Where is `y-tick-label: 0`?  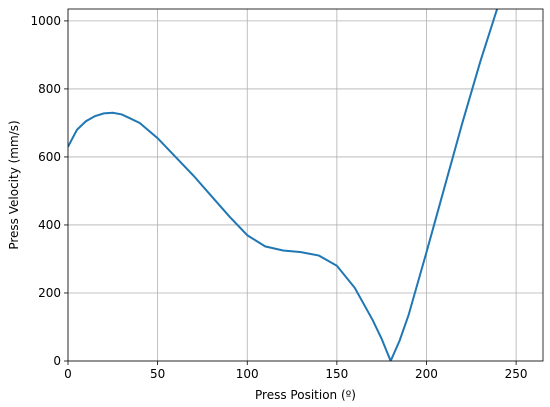 y-tick-label: 0 is located at coordinates (57, 361).